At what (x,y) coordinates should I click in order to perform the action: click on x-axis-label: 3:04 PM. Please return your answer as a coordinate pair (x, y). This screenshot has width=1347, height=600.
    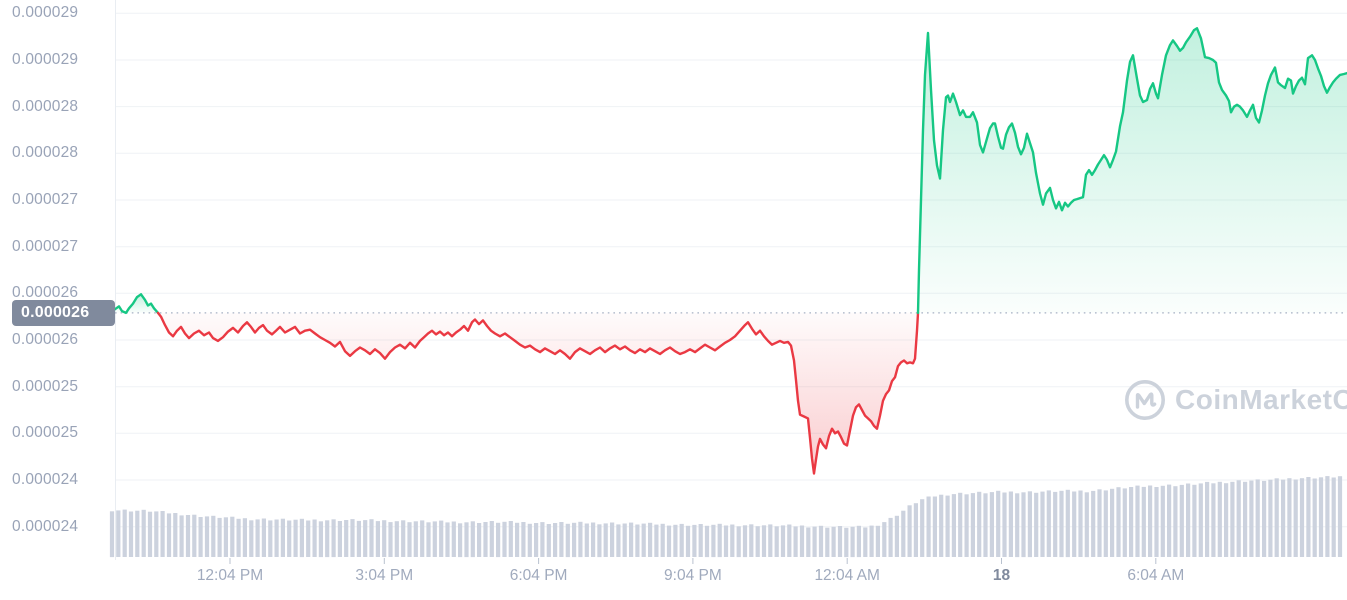
    Looking at the image, I should click on (384, 575).